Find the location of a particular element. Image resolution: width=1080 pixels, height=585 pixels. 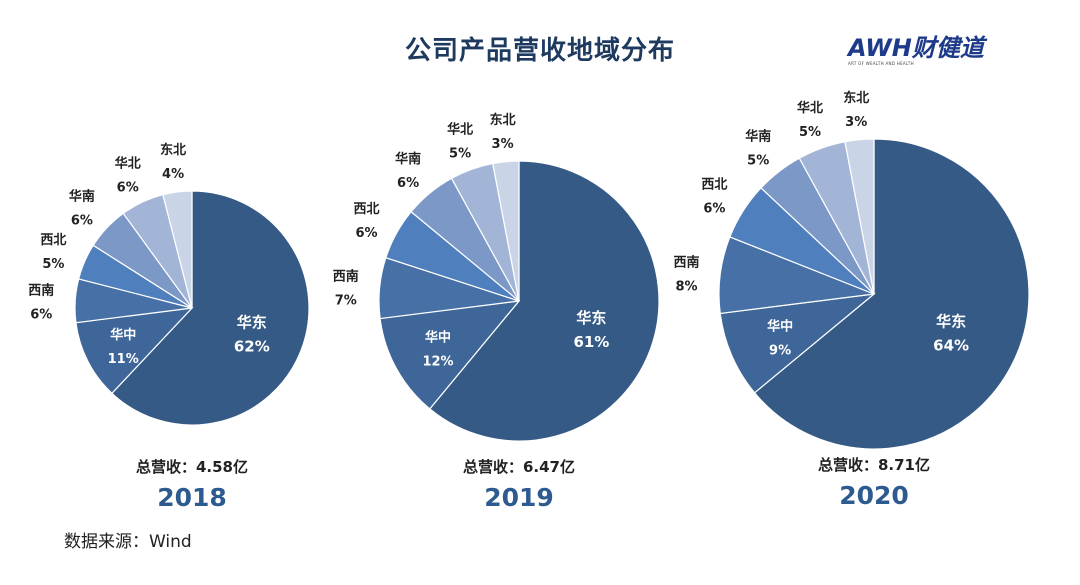

pie-label-2020-0: 华东 64% is located at coordinates (951, 333).